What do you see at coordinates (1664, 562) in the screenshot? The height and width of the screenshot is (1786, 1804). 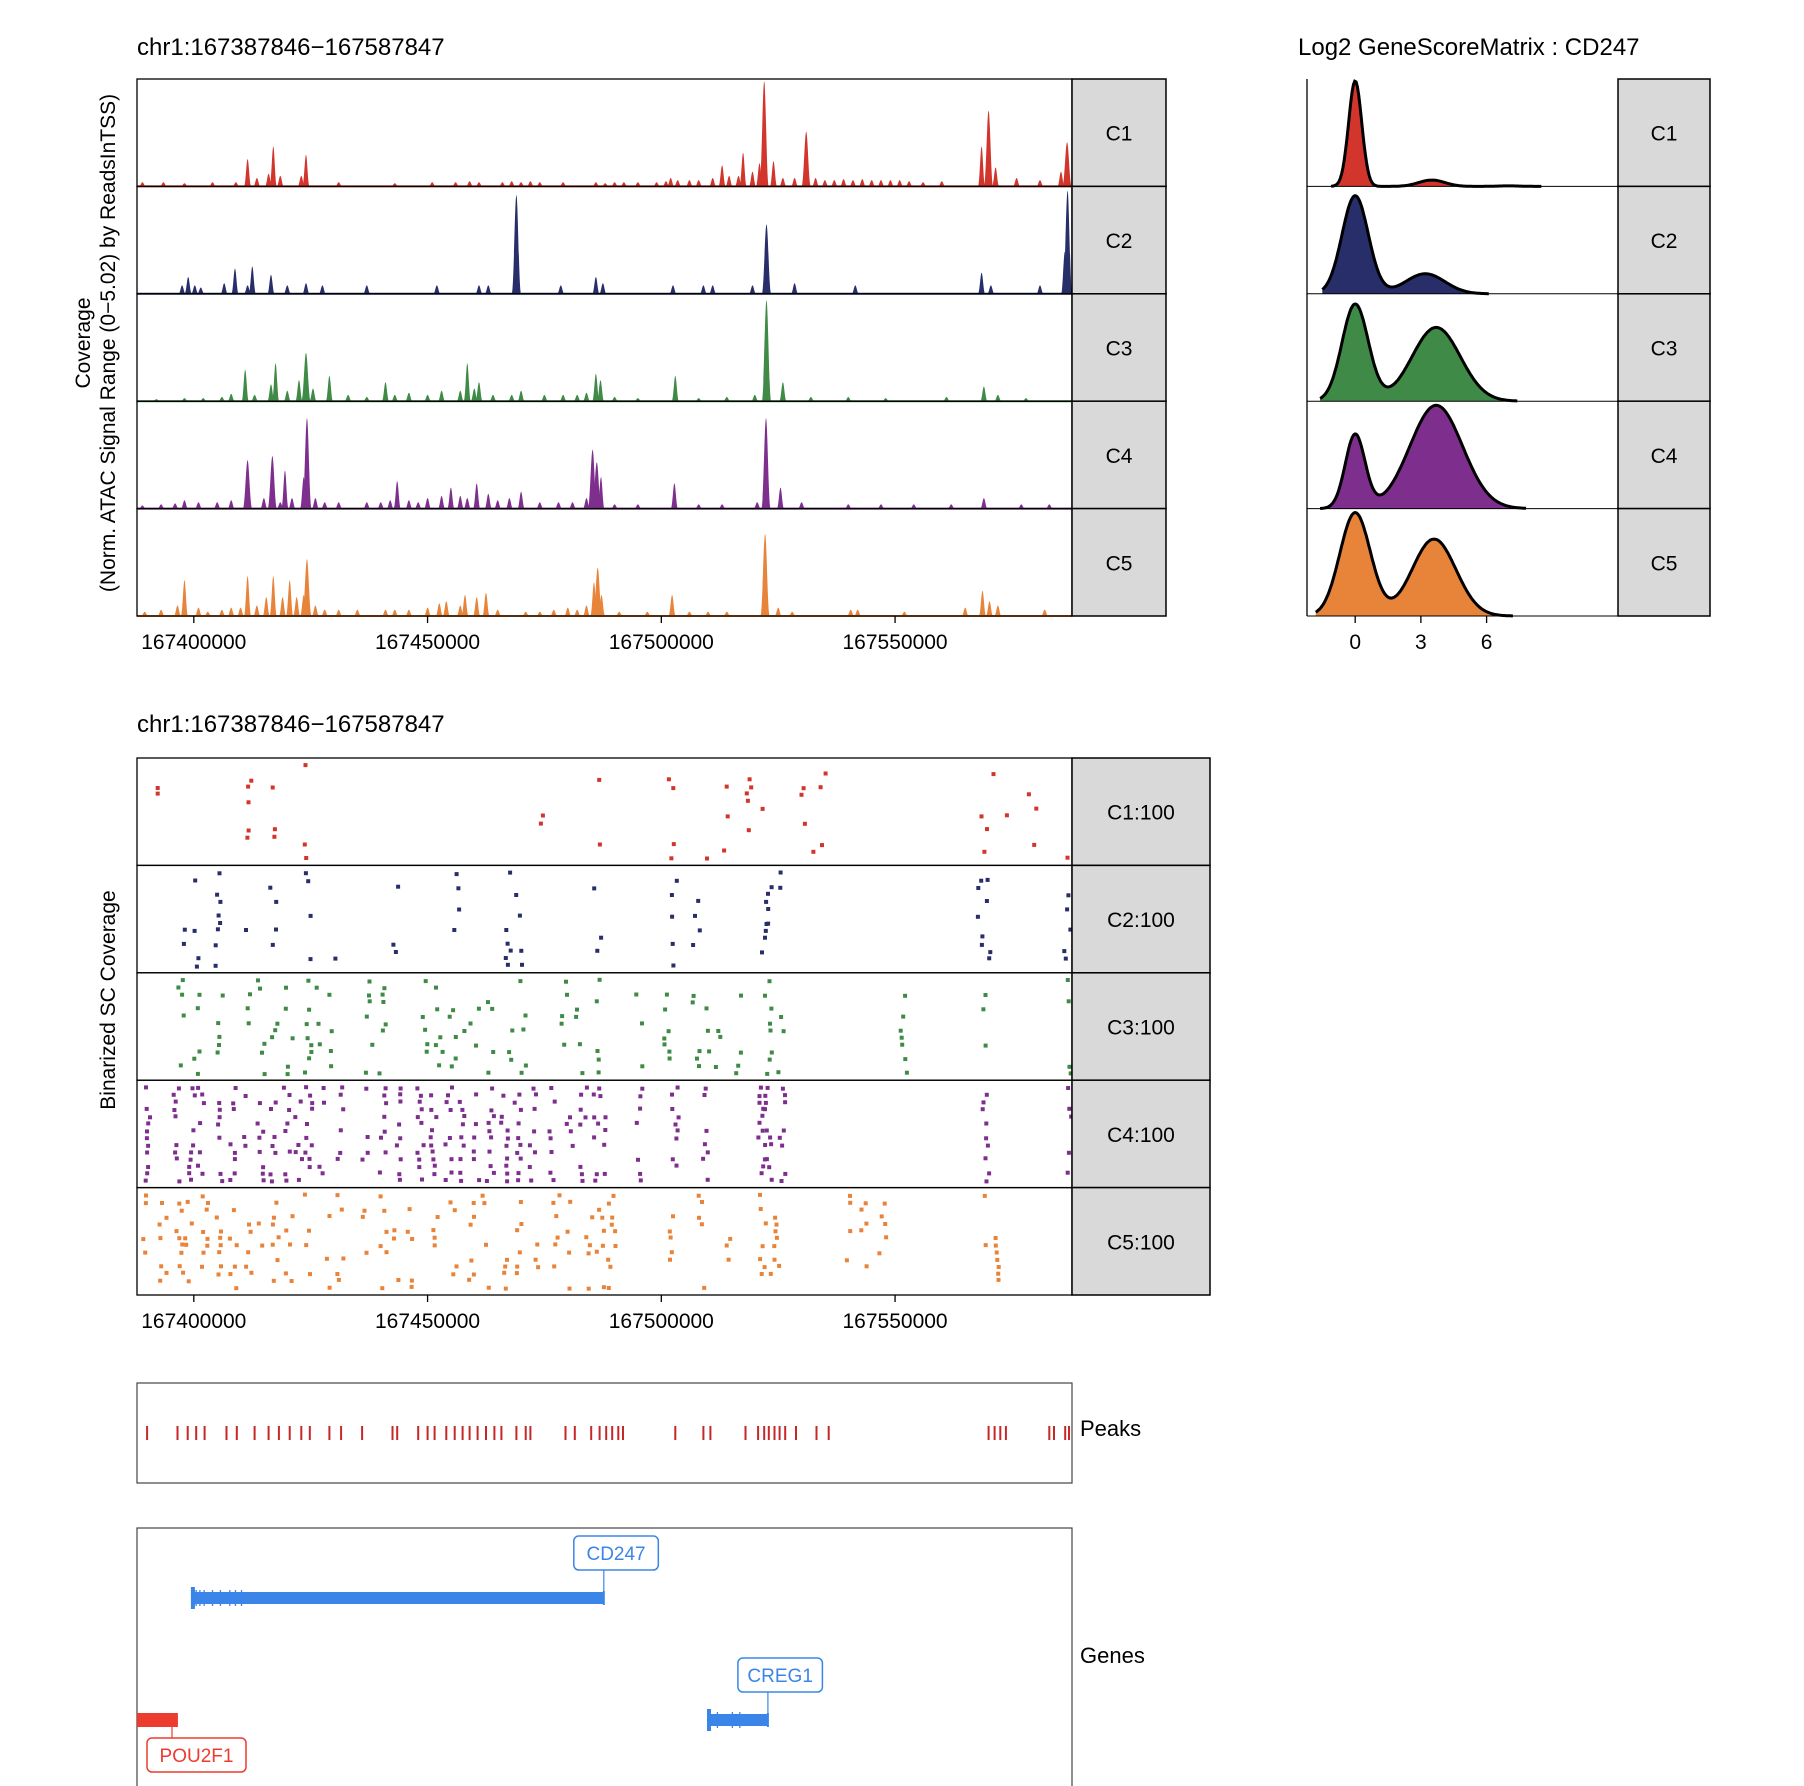 I see `ridge-strip-c5` at bounding box center [1664, 562].